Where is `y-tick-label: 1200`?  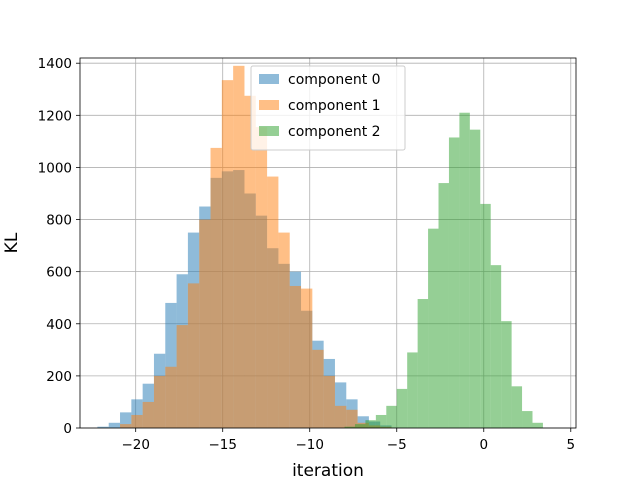
y-tick-label: 1200 is located at coordinates (55, 116).